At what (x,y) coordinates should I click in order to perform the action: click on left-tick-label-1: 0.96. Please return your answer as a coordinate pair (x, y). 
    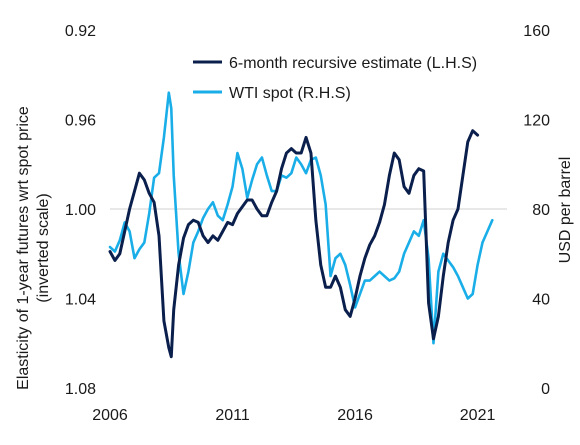
    Looking at the image, I should click on (80, 121).